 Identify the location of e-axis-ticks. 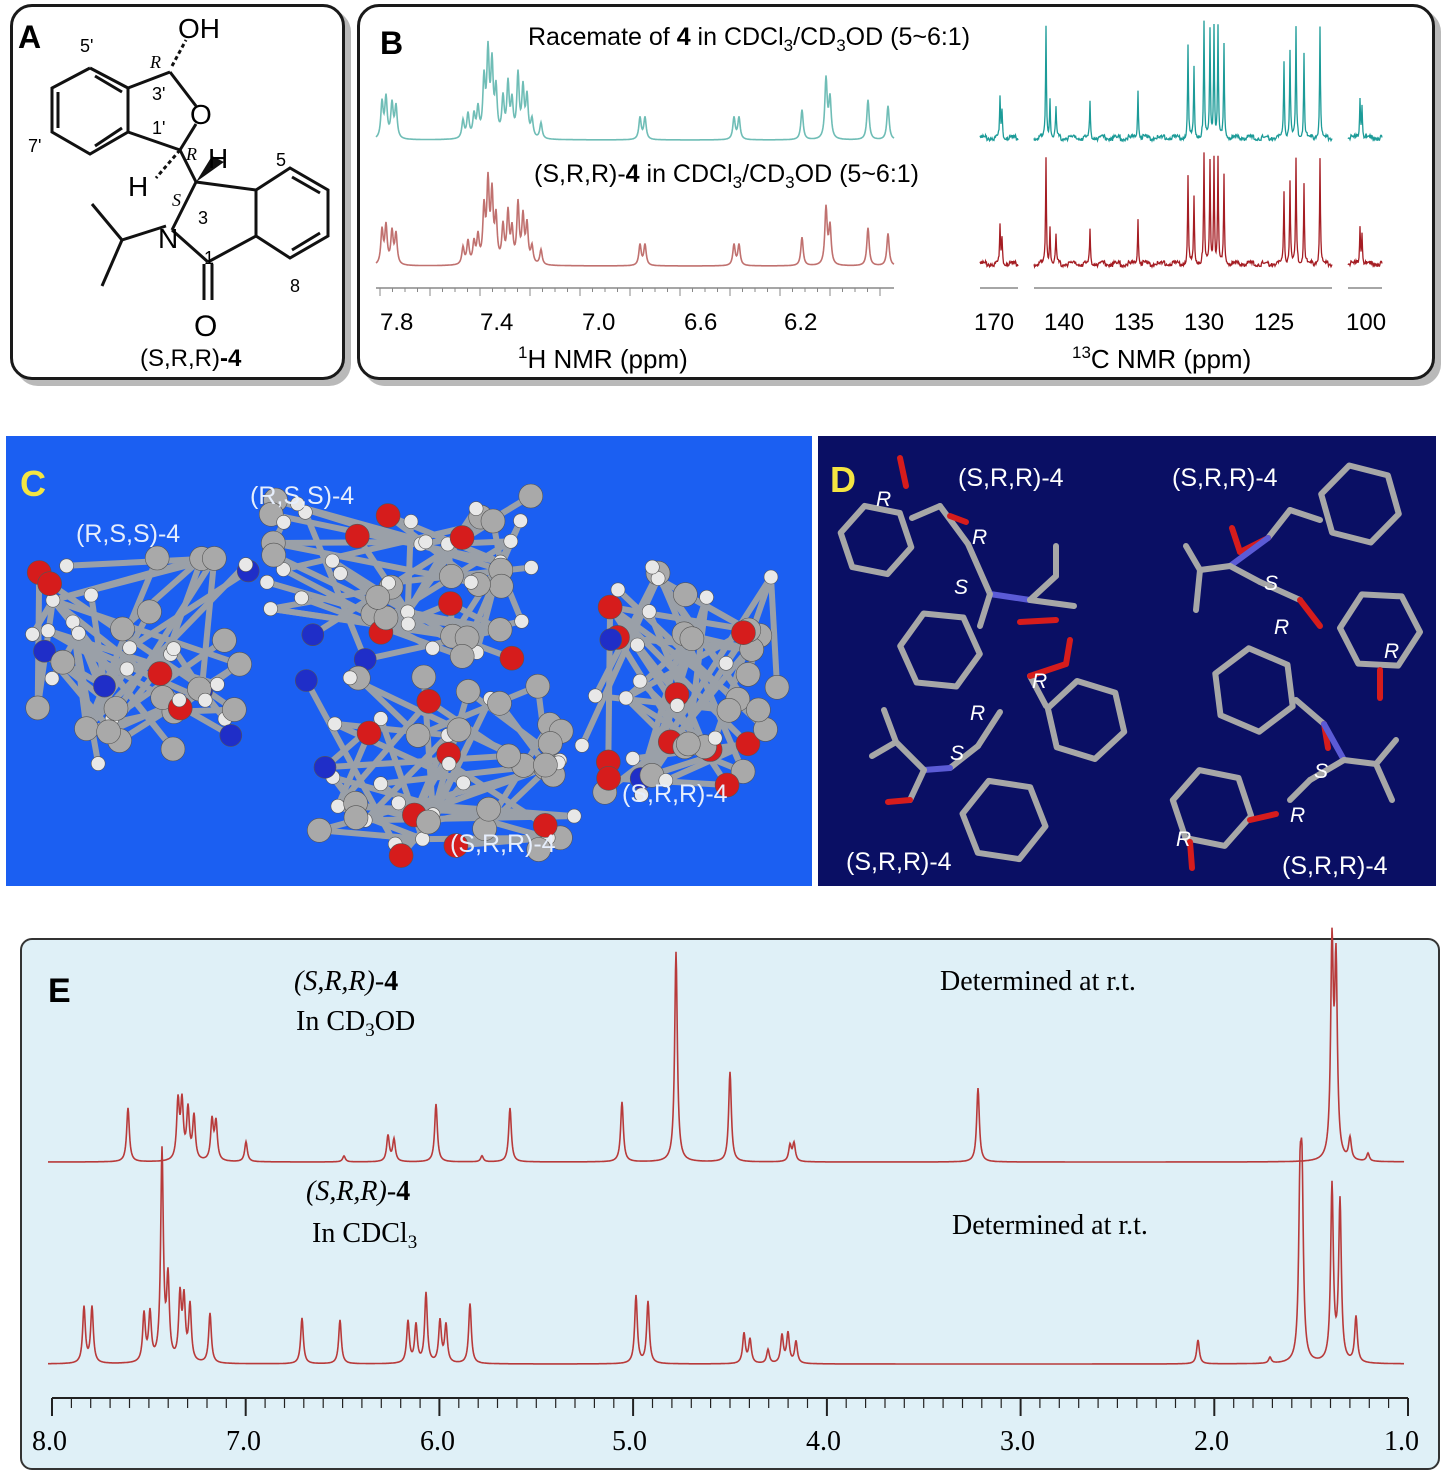
(730, 1407).